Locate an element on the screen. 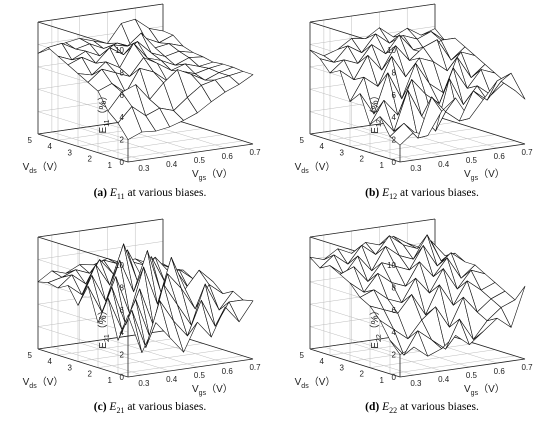 This screenshot has height=425, width=550. box-edge-line is located at coordinates (372, 13).